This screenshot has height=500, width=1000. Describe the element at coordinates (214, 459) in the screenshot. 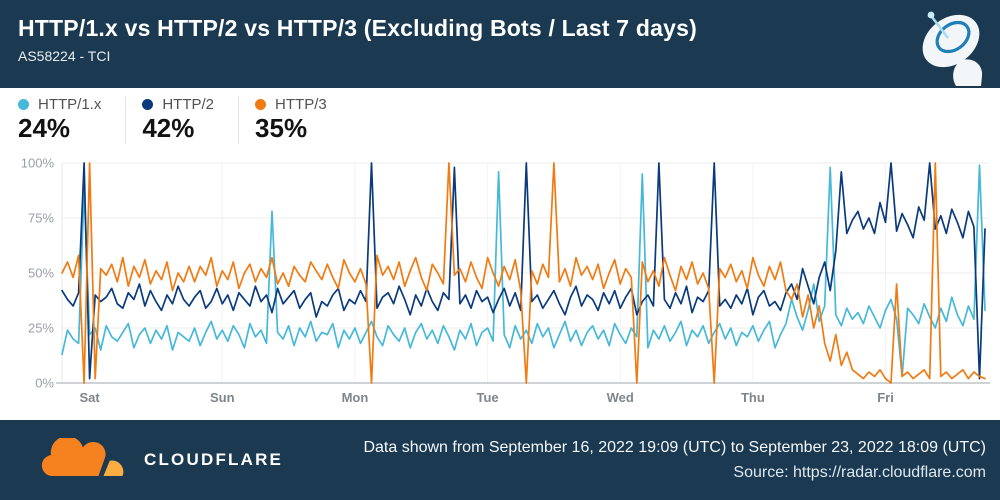

I see `cloudflare-wordmark: CLOUDFLARE` at that location.